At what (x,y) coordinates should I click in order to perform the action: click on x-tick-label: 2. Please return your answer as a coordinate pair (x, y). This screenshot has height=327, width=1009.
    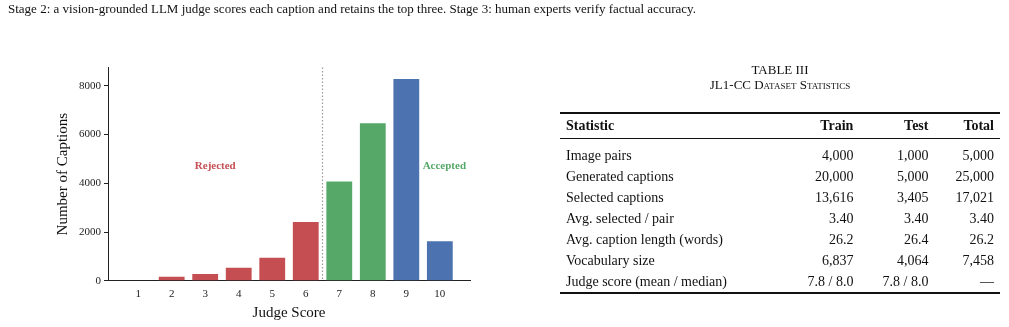
    Looking at the image, I should click on (171, 293).